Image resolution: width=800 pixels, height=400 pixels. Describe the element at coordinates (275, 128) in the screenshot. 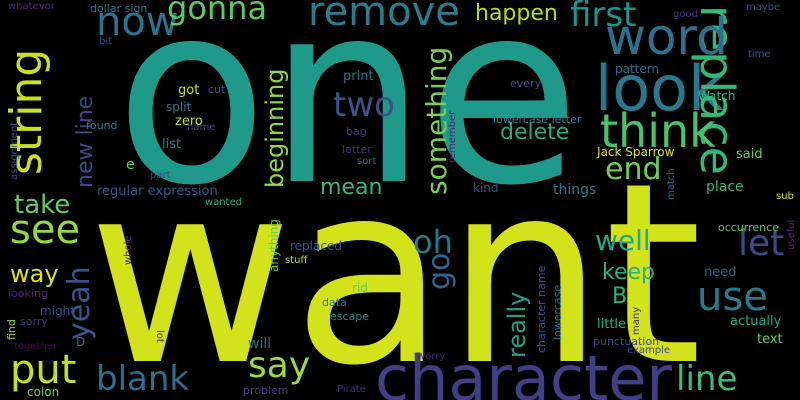

I see `word-beginning: beginning` at that location.